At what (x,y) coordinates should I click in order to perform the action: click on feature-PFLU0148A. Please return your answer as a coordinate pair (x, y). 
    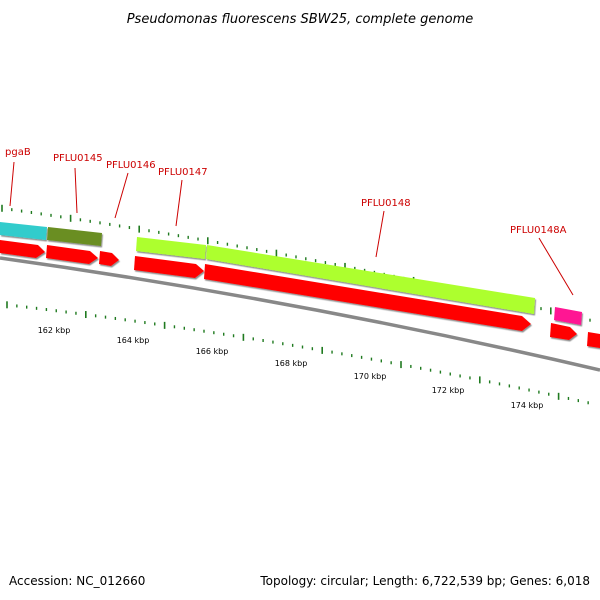
    Looking at the image, I should click on (568, 316).